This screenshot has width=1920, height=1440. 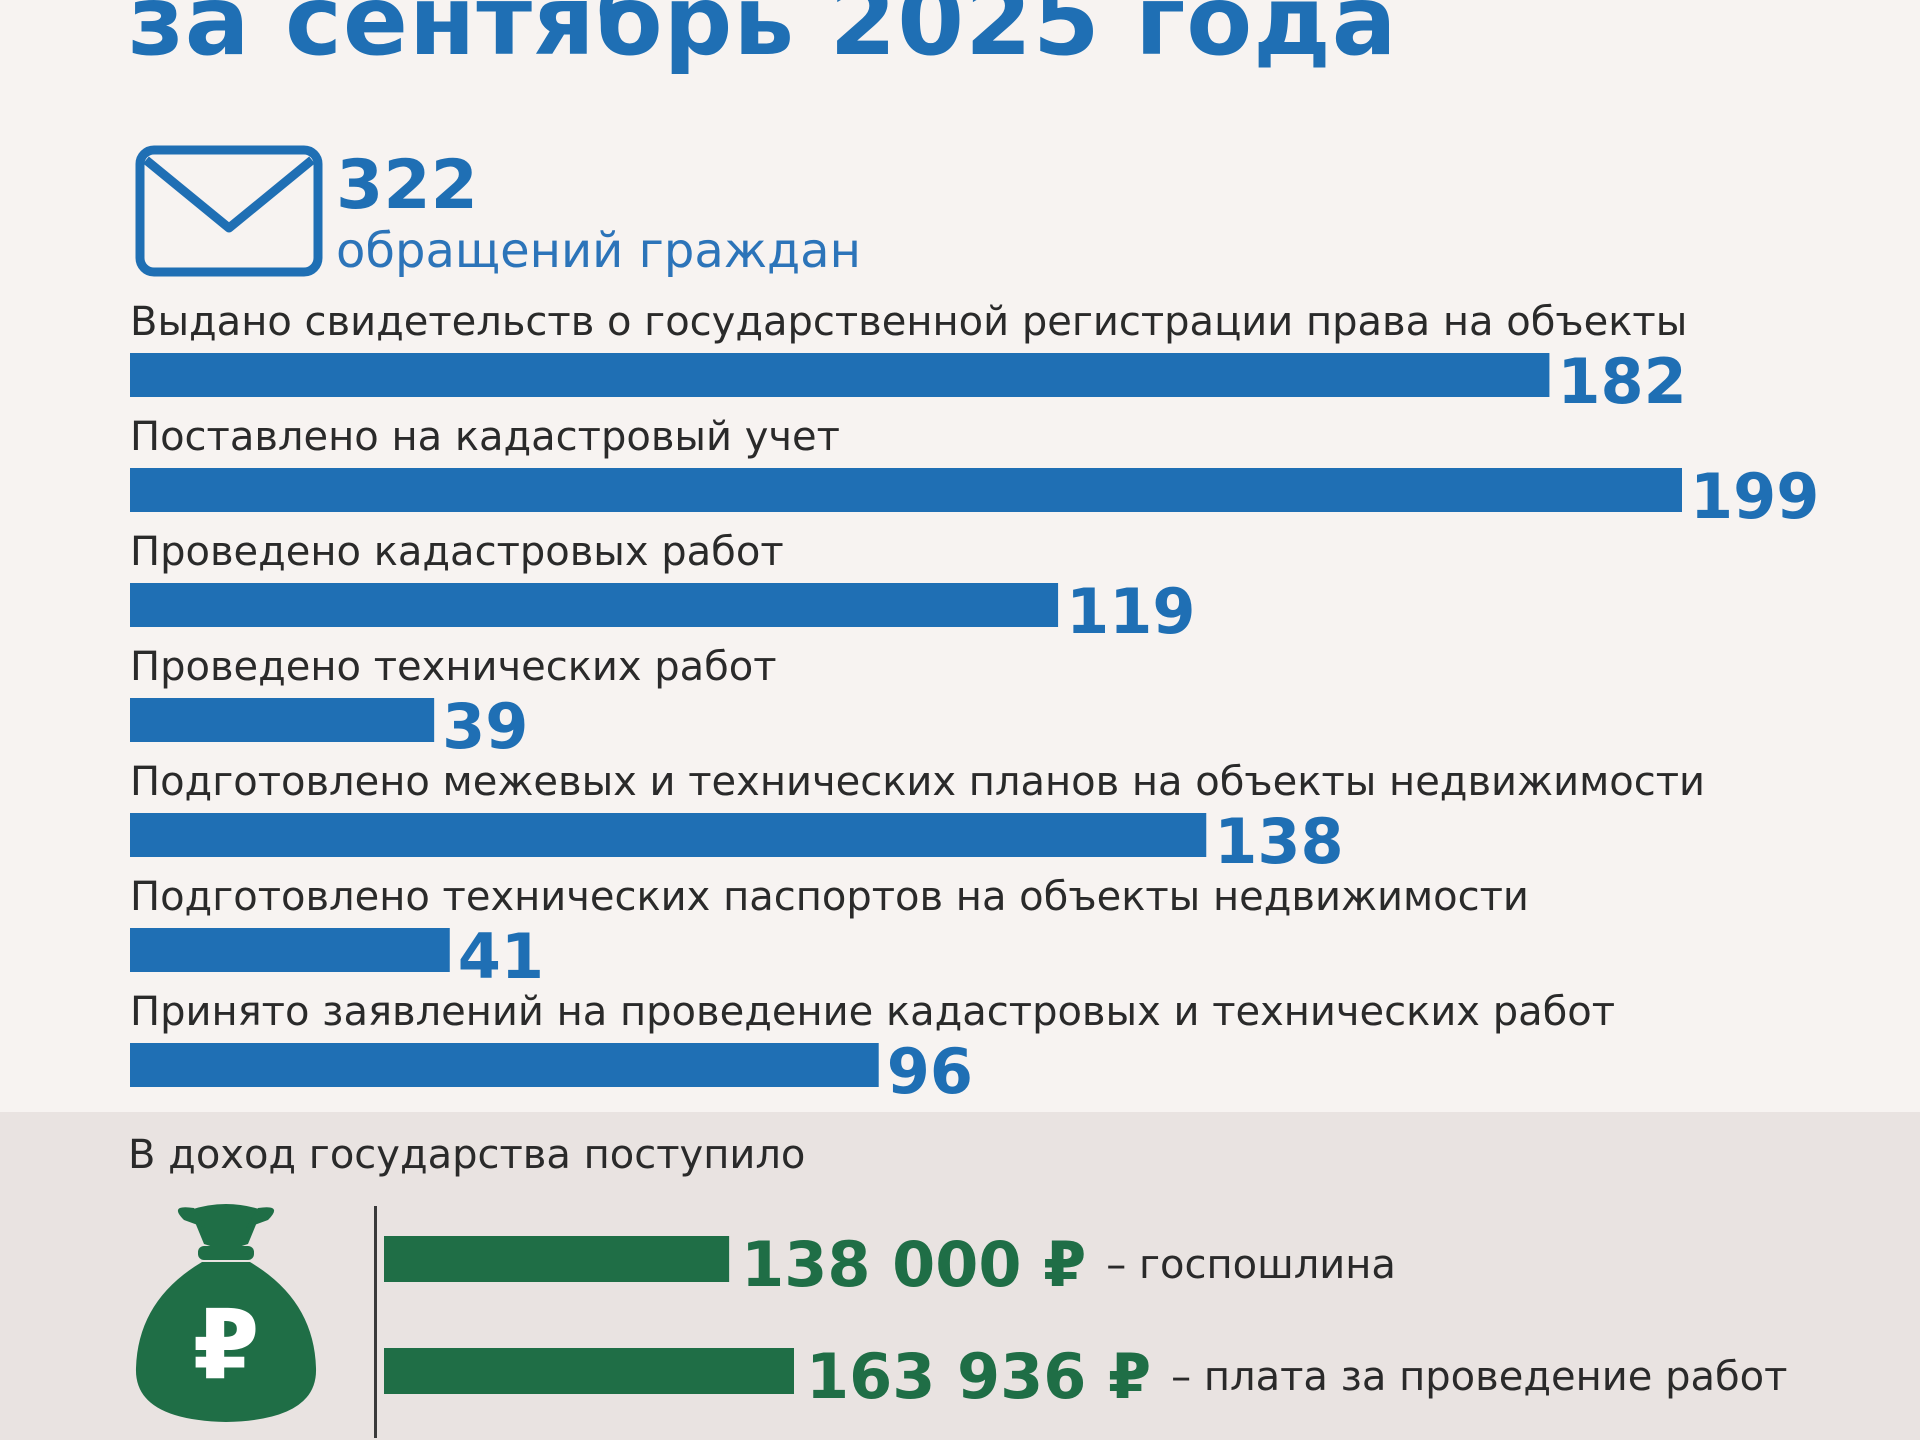 I want to click on income-value-label: 163 936 ₽, so click(x=978, y=1376).